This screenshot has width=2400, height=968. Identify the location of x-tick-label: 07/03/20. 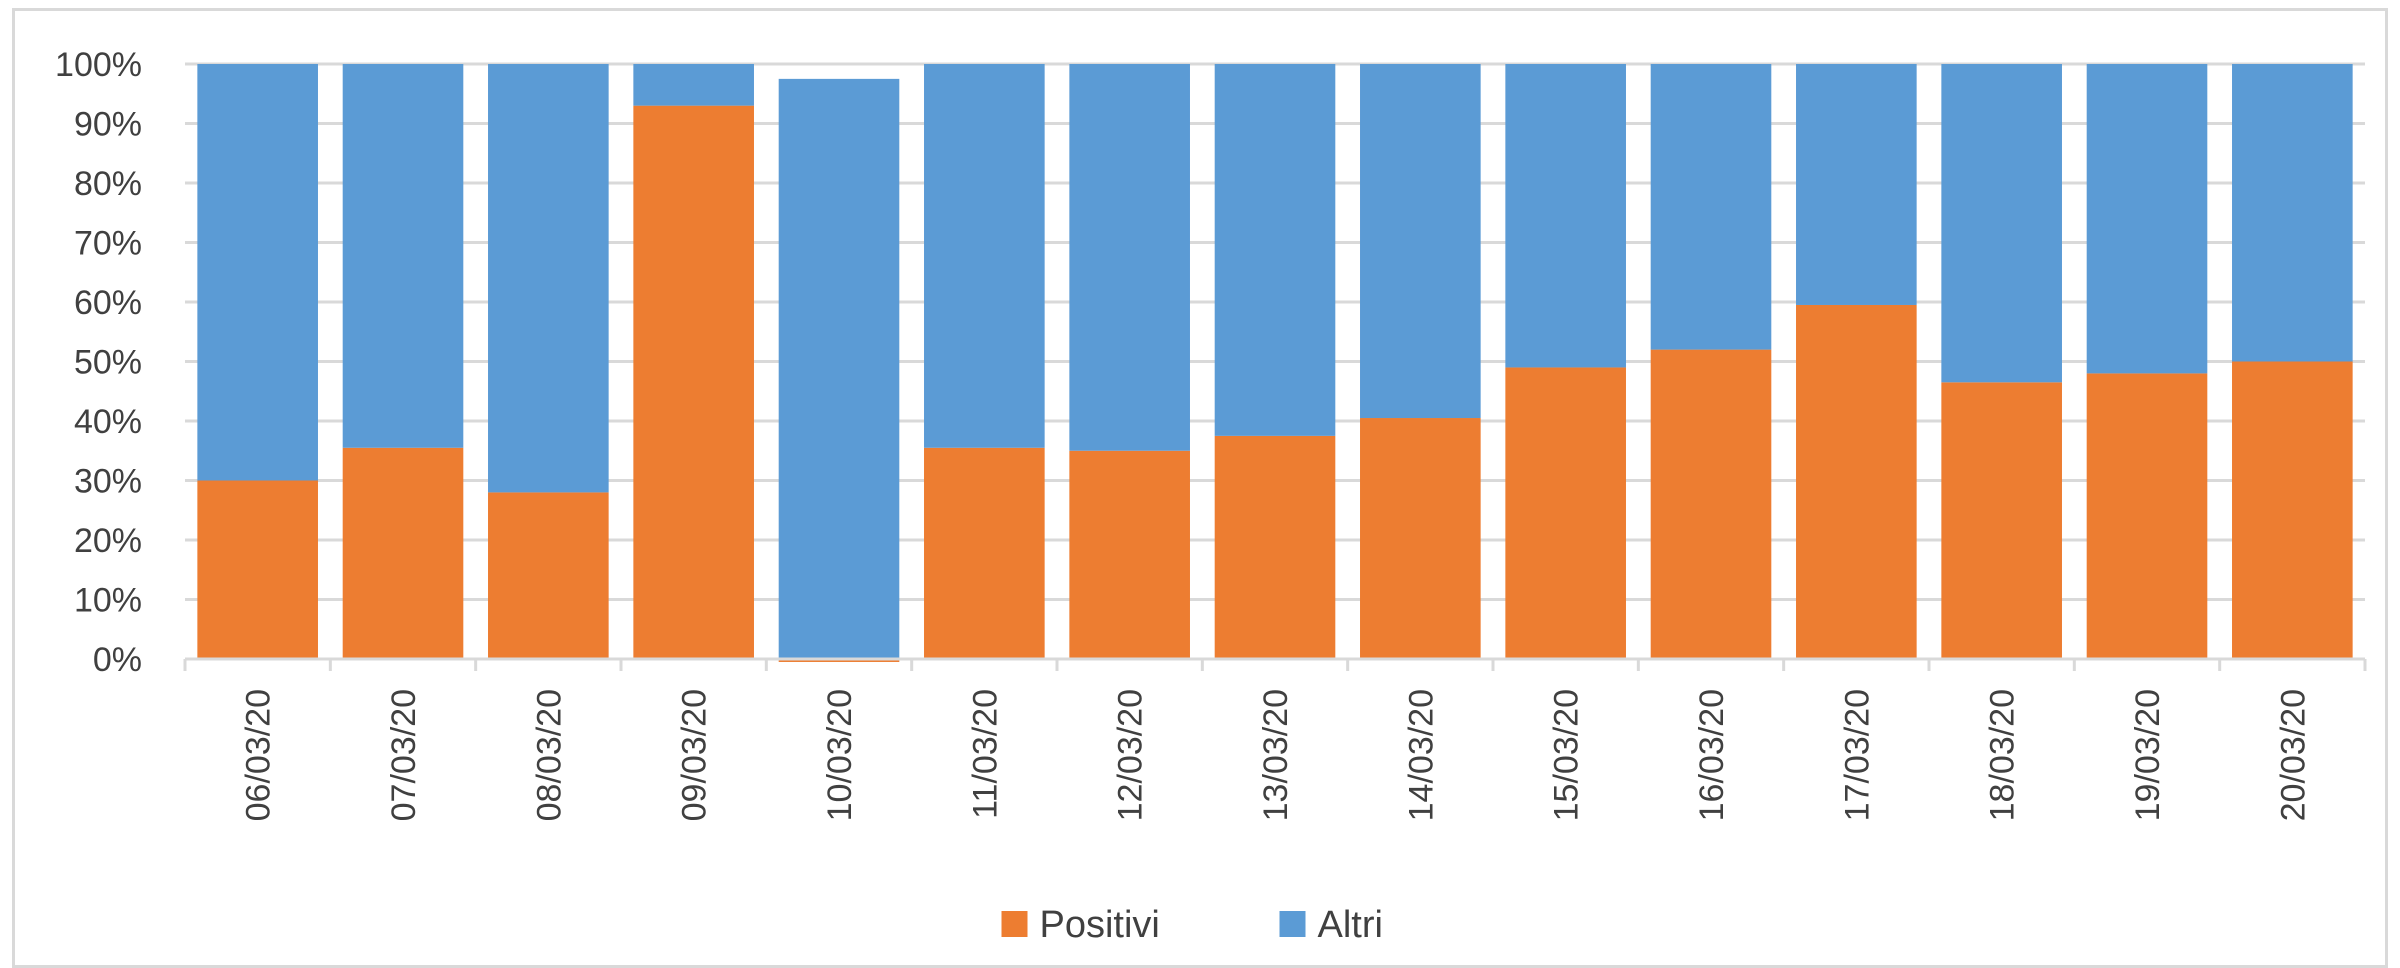
(404, 755).